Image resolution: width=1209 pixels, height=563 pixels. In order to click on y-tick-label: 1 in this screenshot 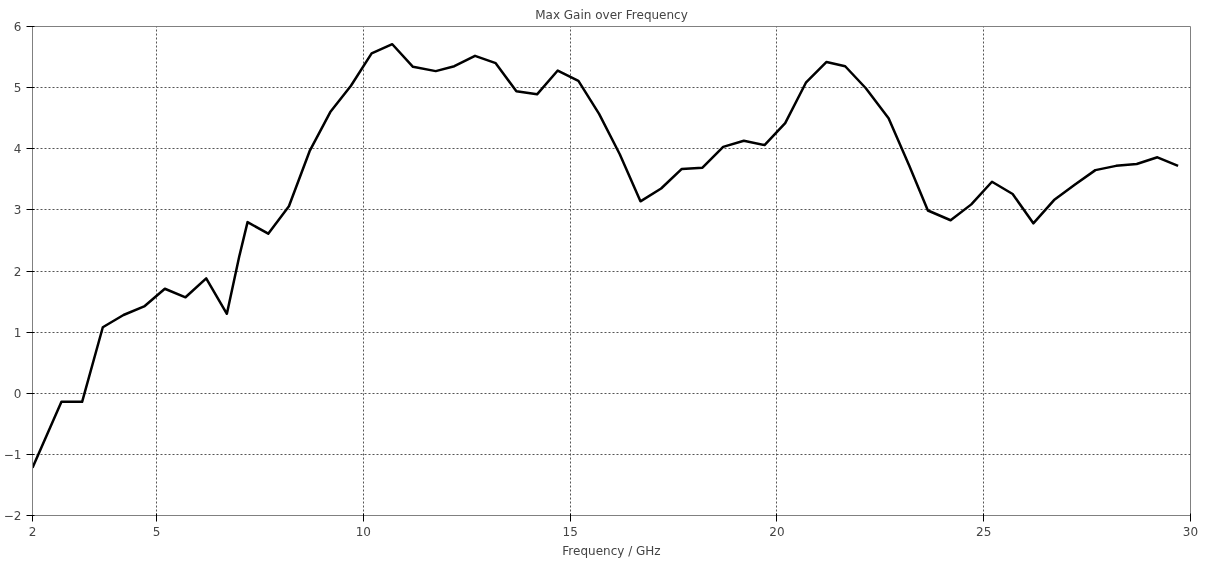, I will do `click(17, 332)`.